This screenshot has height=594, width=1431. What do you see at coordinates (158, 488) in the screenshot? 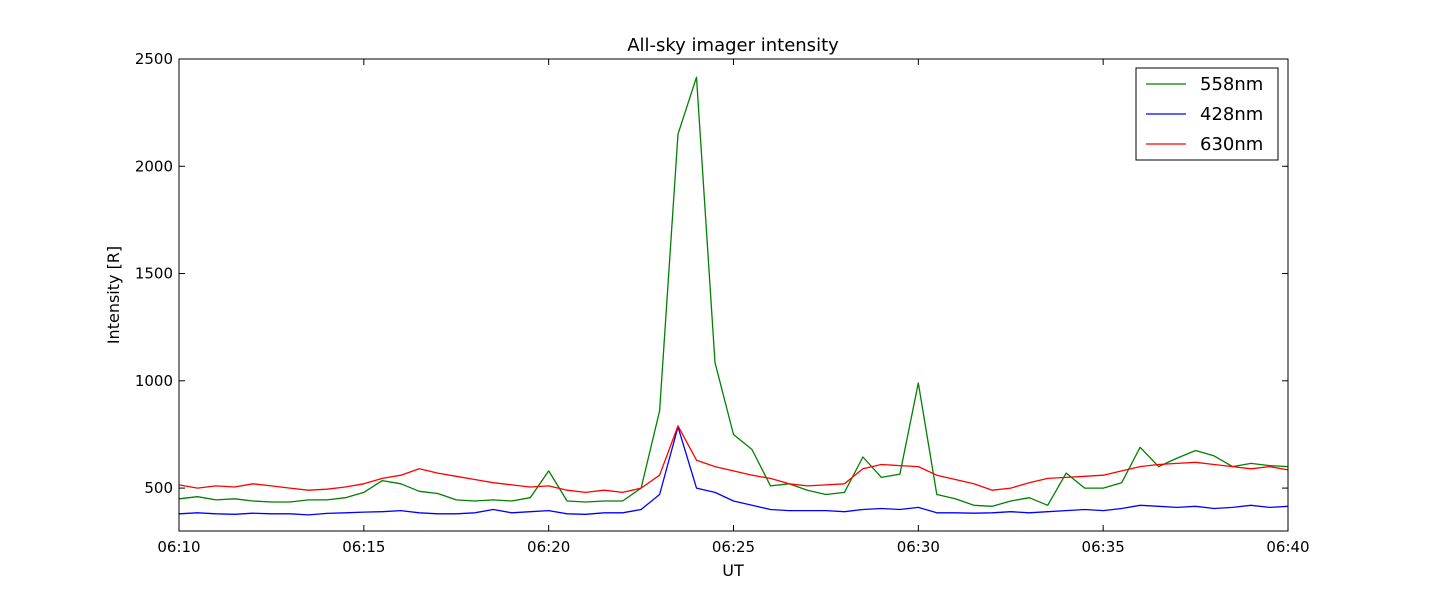
I see `y-tick-label: 500` at bounding box center [158, 488].